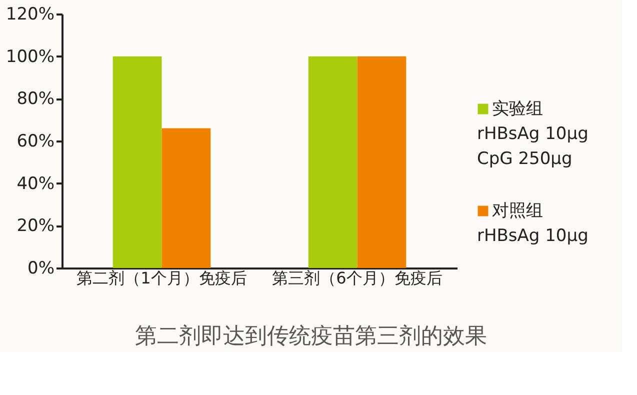  Describe the element at coordinates (311, 336) in the screenshot. I see `text: 第二剂即达到传统疫苗第三剂的效果` at that location.